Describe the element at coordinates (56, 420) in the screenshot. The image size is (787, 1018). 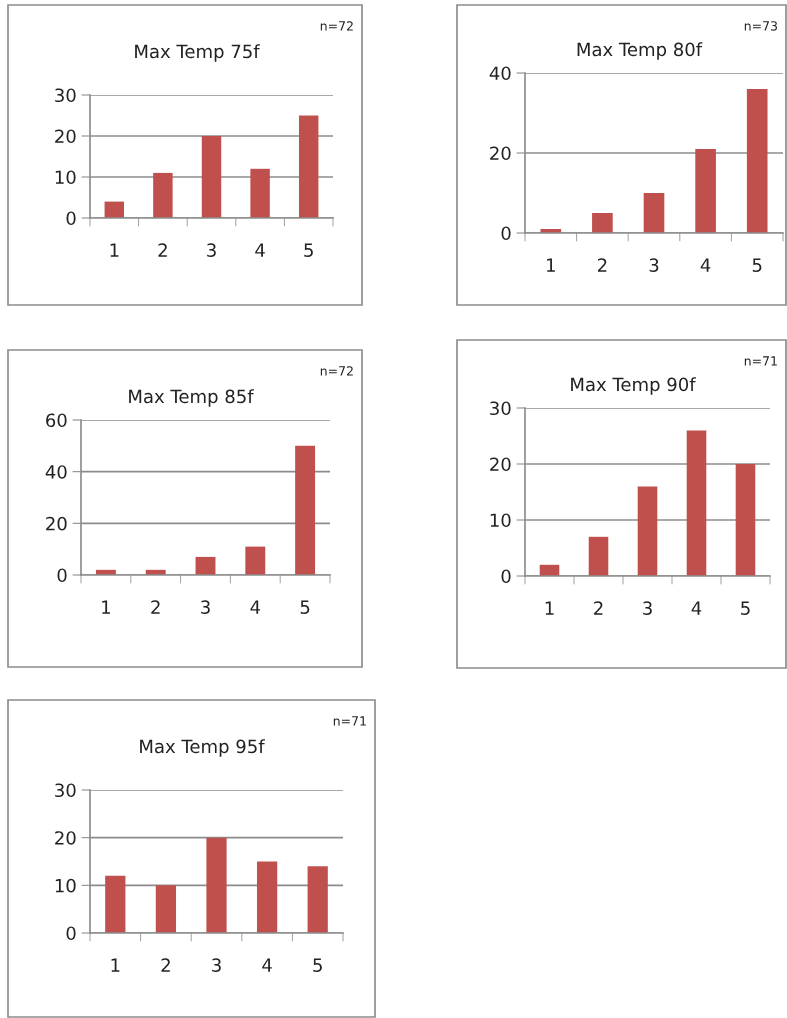
I see `y-tick-label: 60` at that location.